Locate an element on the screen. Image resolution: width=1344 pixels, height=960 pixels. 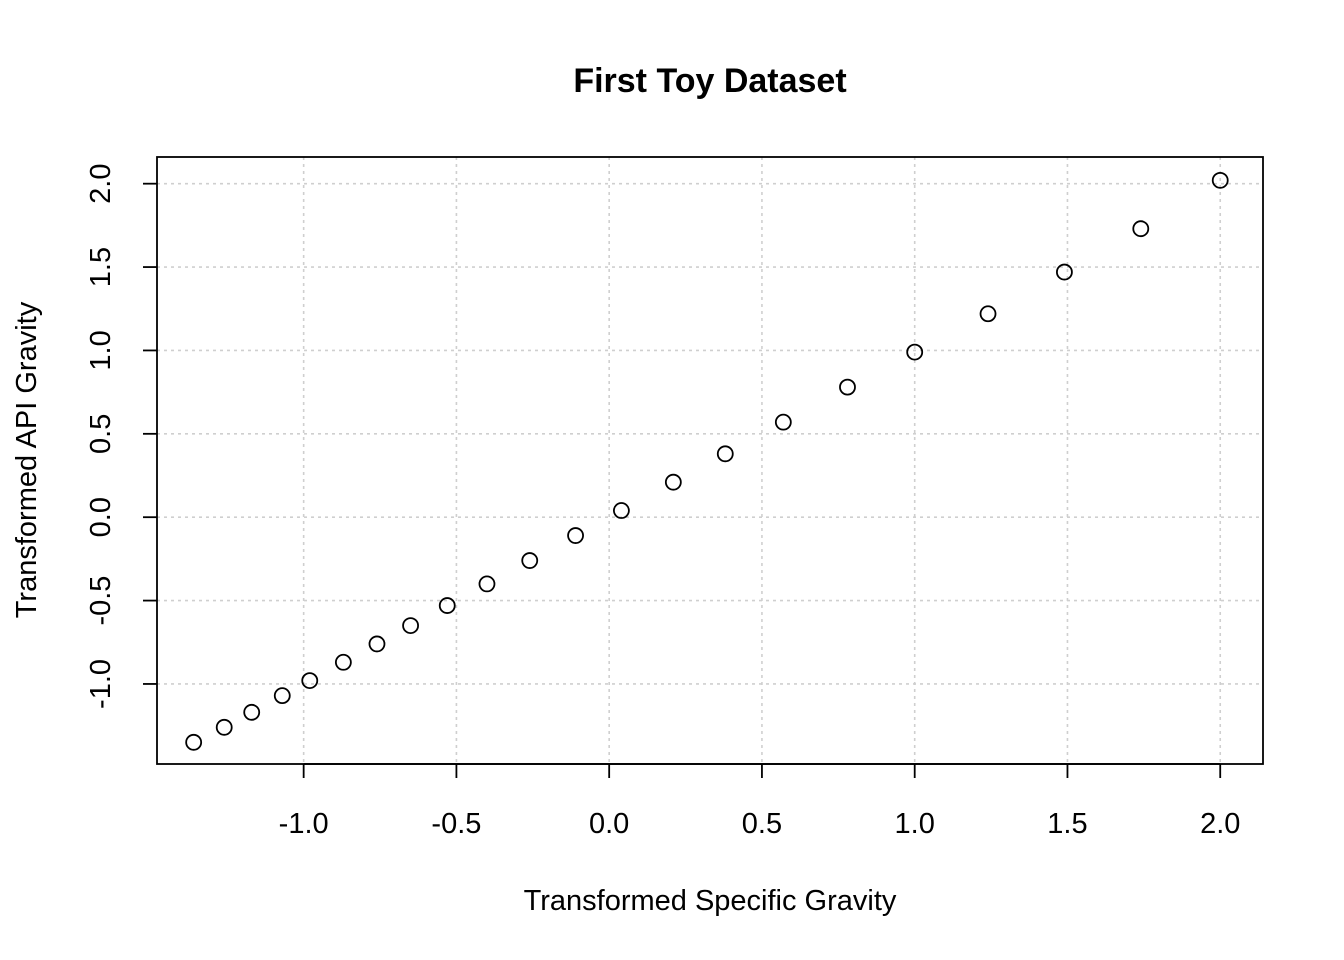
x-tick-label-0: -1.0 is located at coordinates (304, 824).